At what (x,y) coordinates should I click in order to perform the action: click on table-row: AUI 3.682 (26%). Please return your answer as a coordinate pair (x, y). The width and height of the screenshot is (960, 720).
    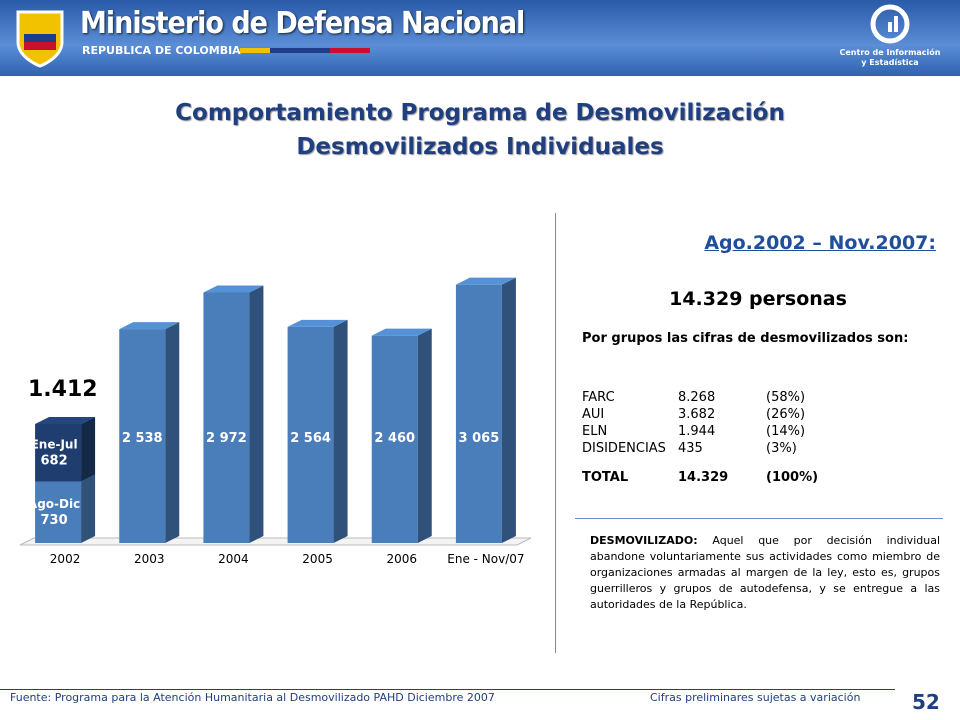
    Looking at the image, I should click on (714, 415).